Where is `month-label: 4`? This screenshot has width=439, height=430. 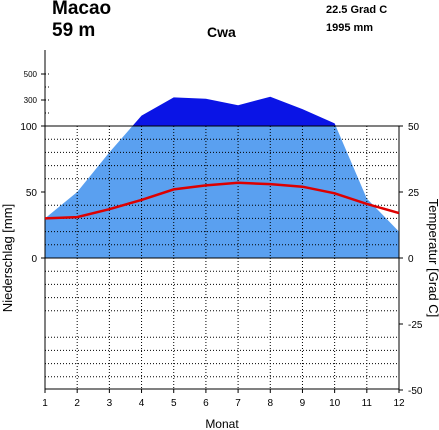 month-label: 4 is located at coordinates (142, 403).